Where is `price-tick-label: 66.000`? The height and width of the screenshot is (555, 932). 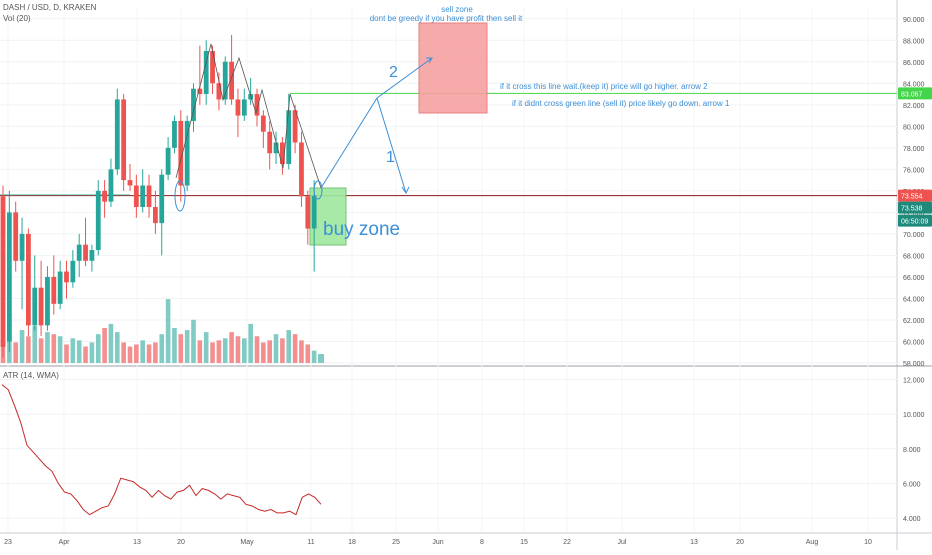
price-tick-label: 66.000 is located at coordinates (914, 278).